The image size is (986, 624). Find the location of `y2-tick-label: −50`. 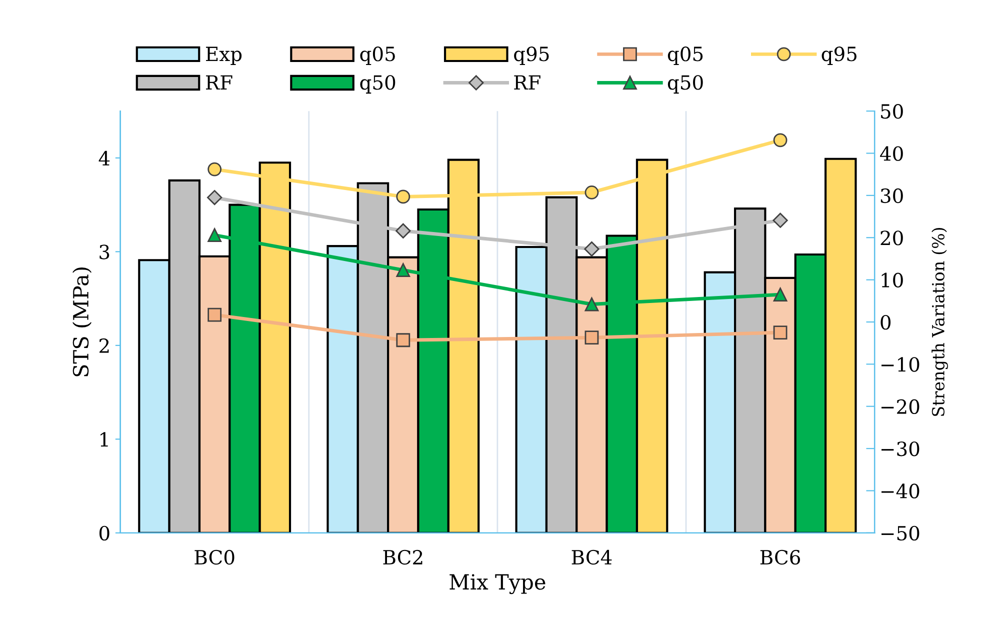

y2-tick-label: −50 is located at coordinates (901, 533).